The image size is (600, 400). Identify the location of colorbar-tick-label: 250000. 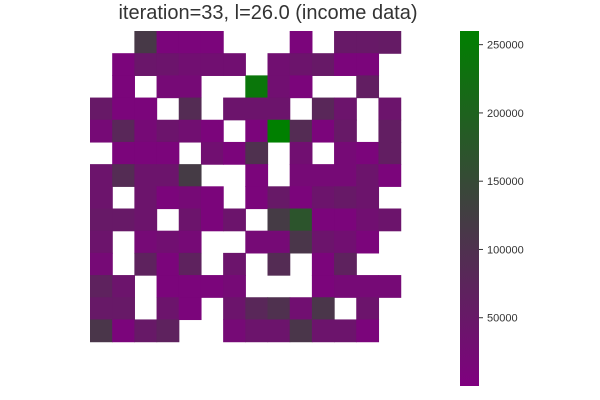
(505, 46).